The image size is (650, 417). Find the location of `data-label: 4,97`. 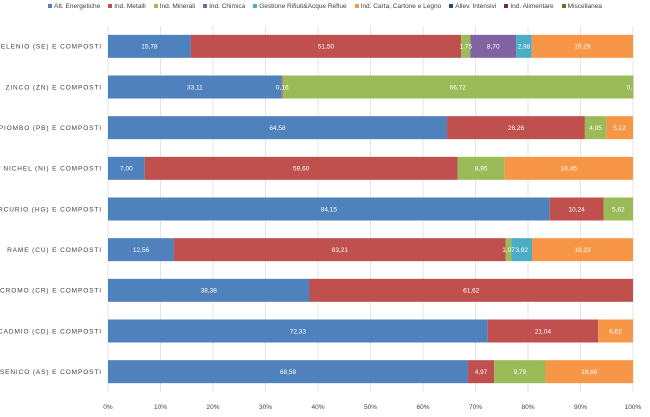

data-label: 4,97 is located at coordinates (481, 372).